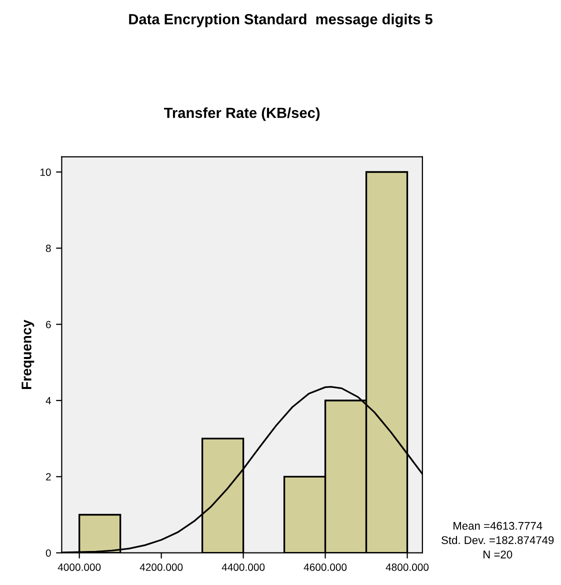 This screenshot has width=561, height=585. I want to click on y-tick-label: 10, so click(45, 172).